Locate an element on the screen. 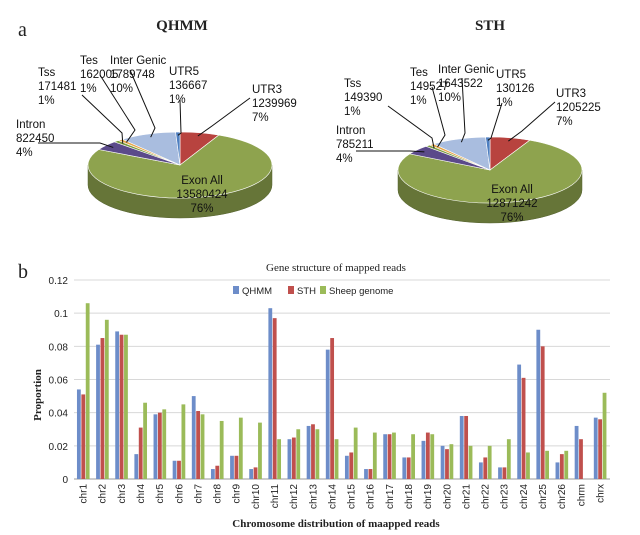  x-tick-label-chrx: chrx is located at coordinates (600, 493).